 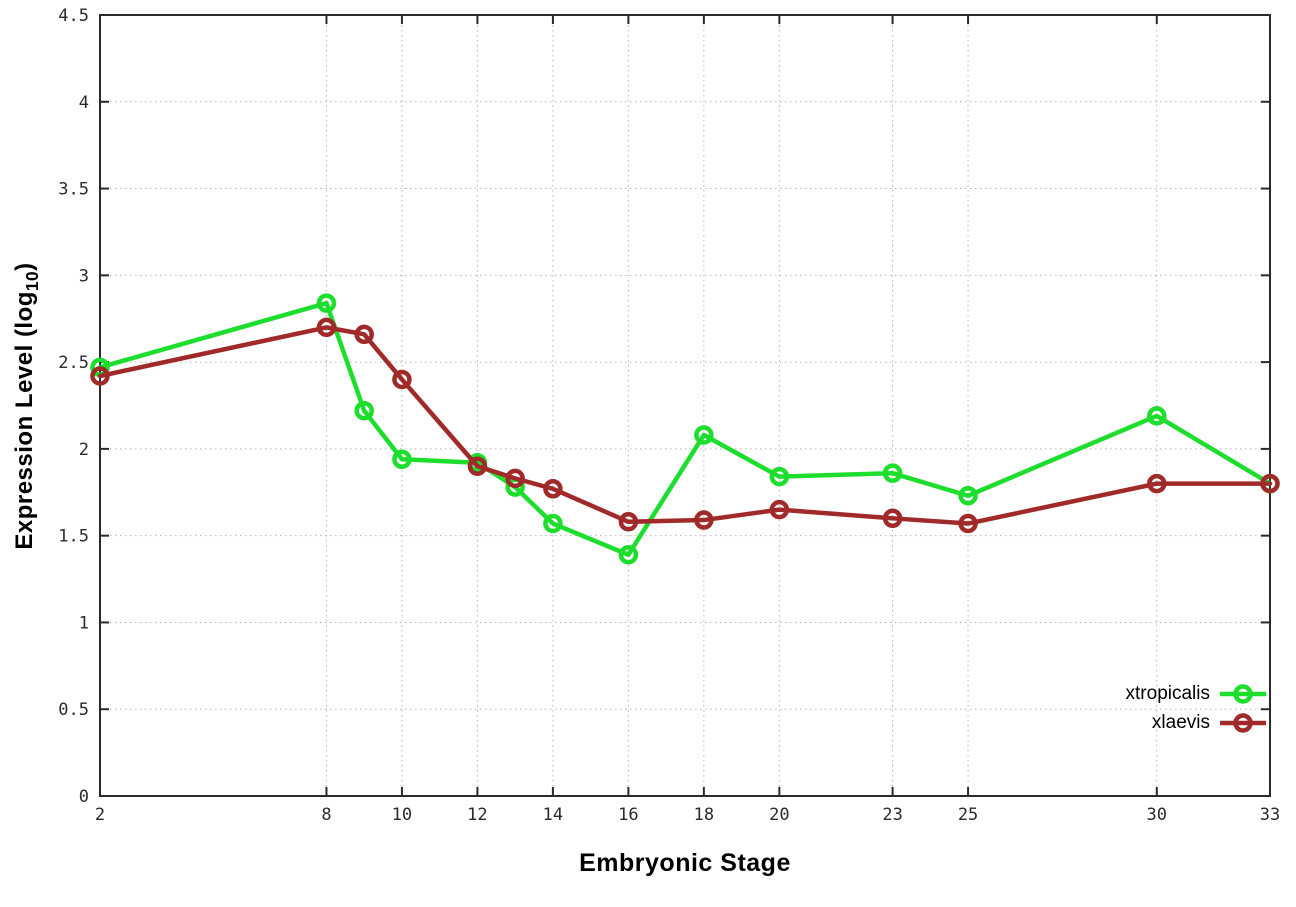 What do you see at coordinates (326, 815) in the screenshot?
I see `x-tick-label: 8` at bounding box center [326, 815].